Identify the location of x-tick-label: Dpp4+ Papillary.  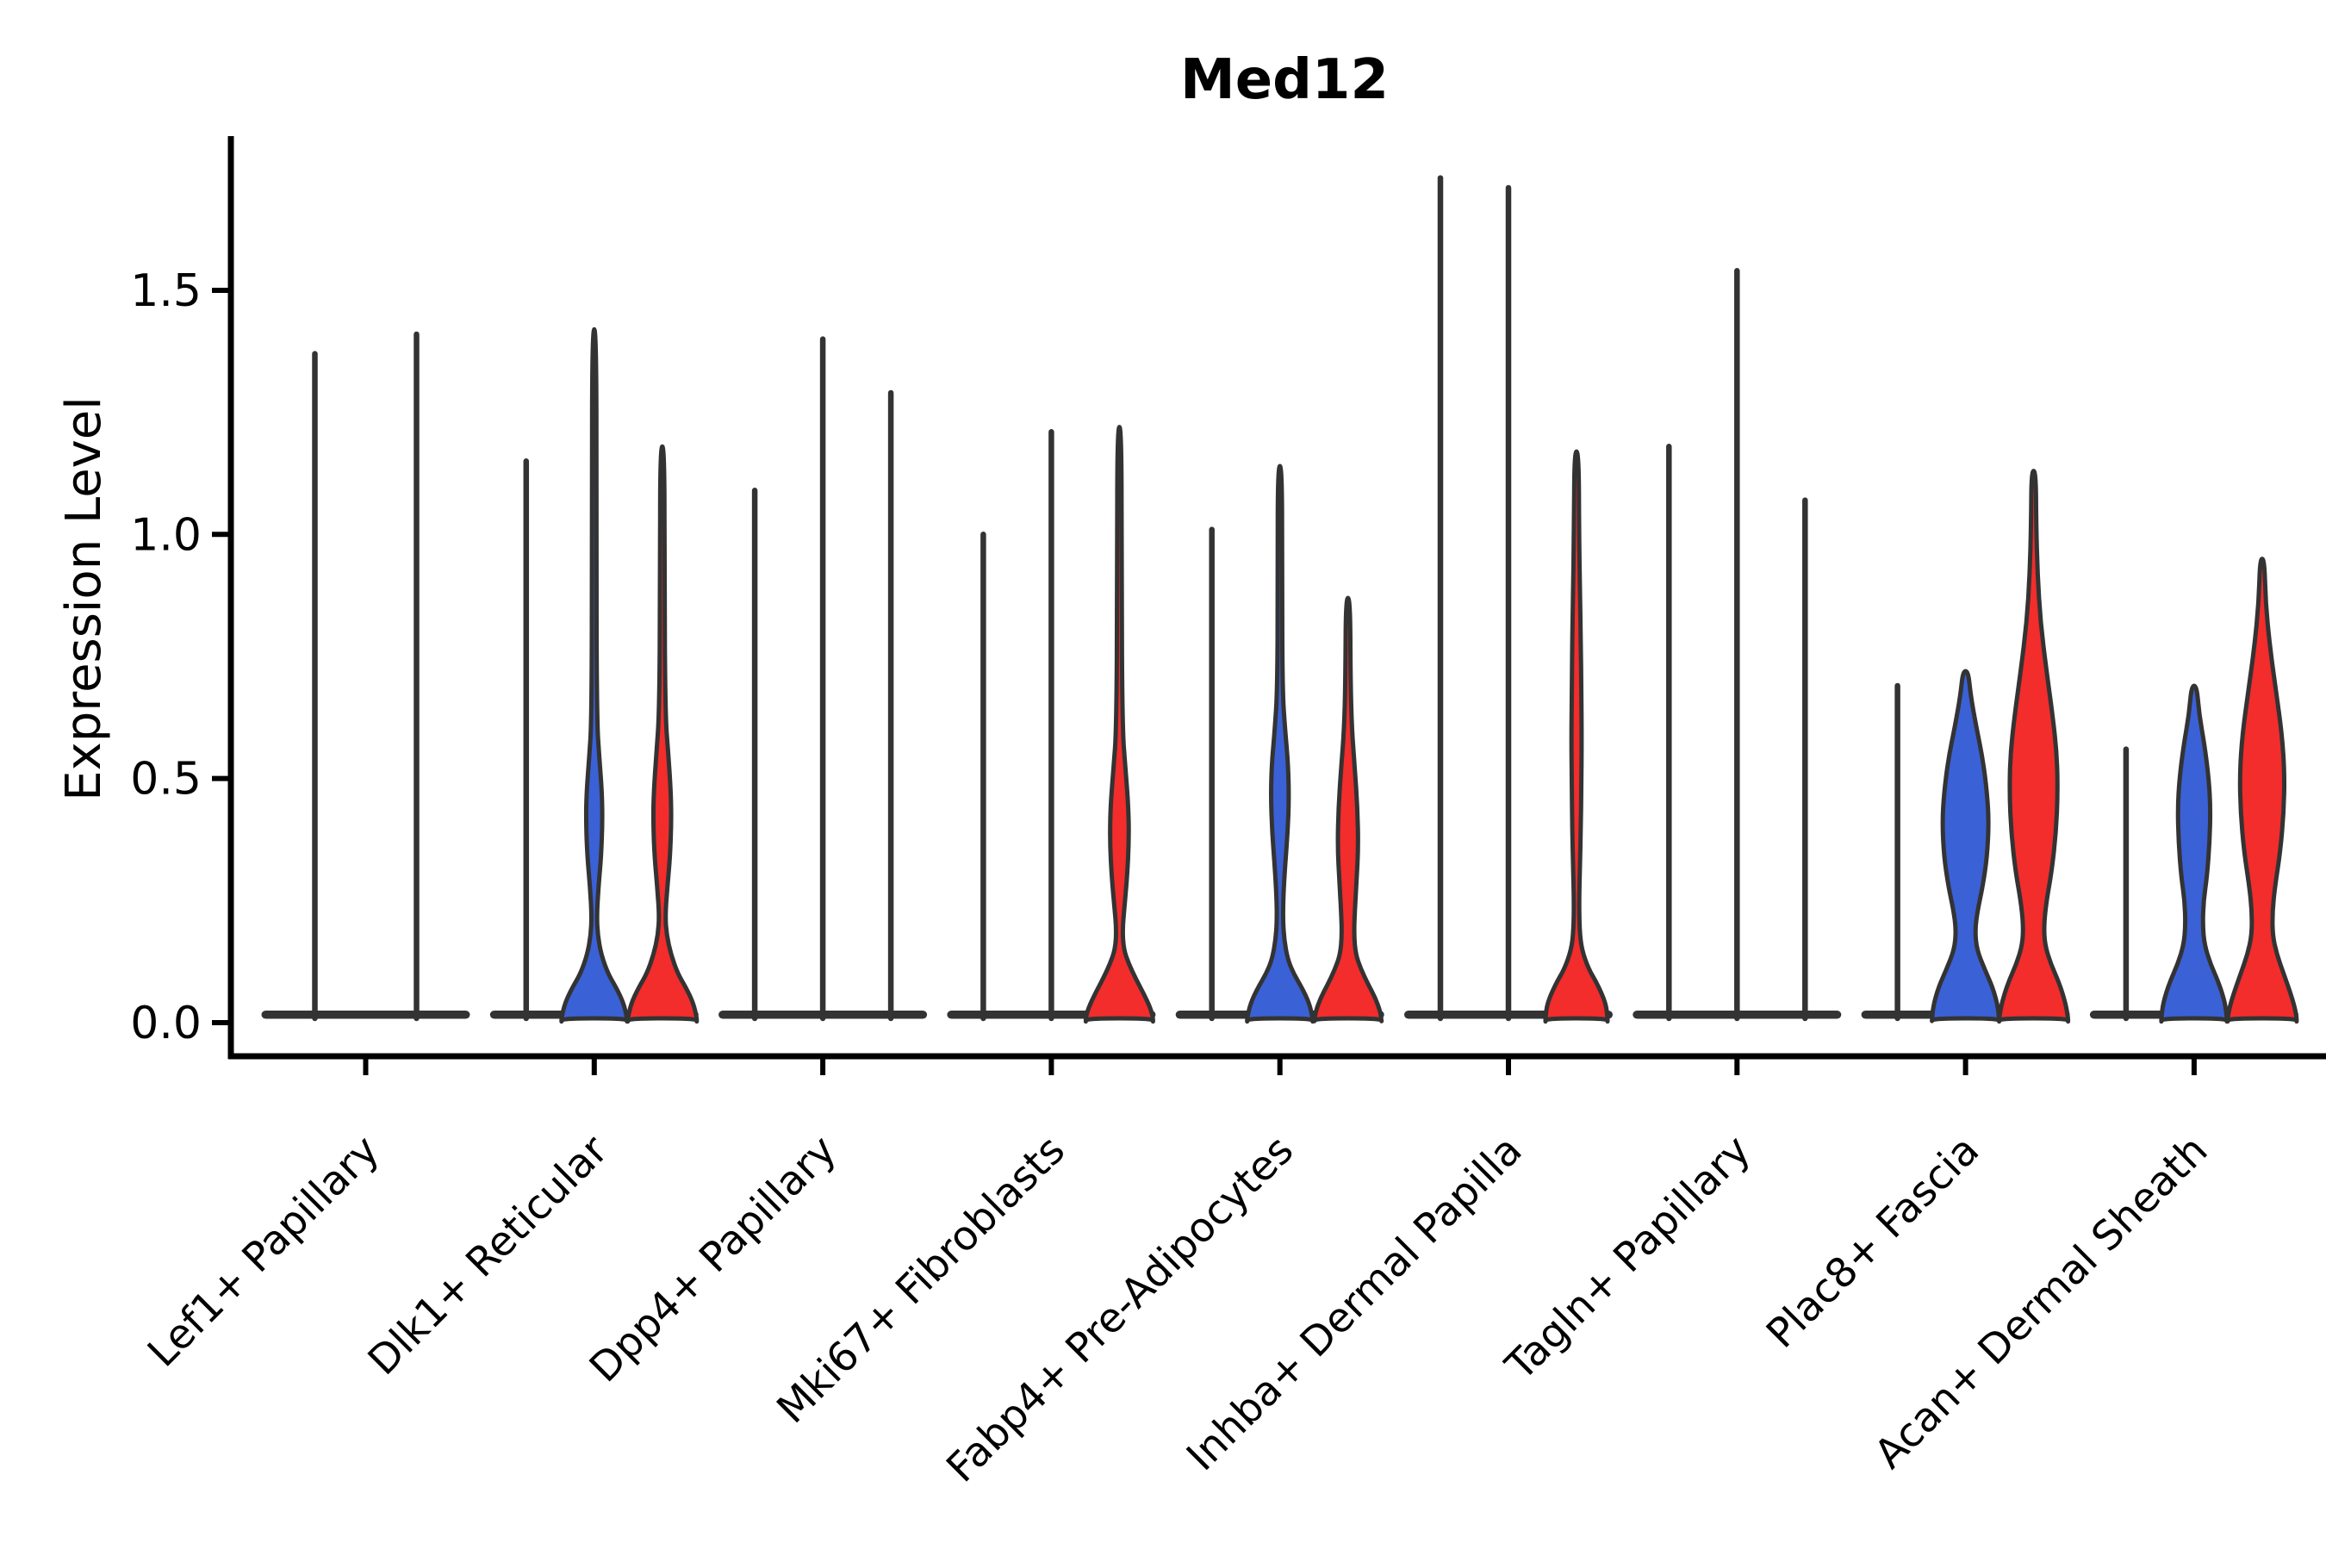
(713, 1259).